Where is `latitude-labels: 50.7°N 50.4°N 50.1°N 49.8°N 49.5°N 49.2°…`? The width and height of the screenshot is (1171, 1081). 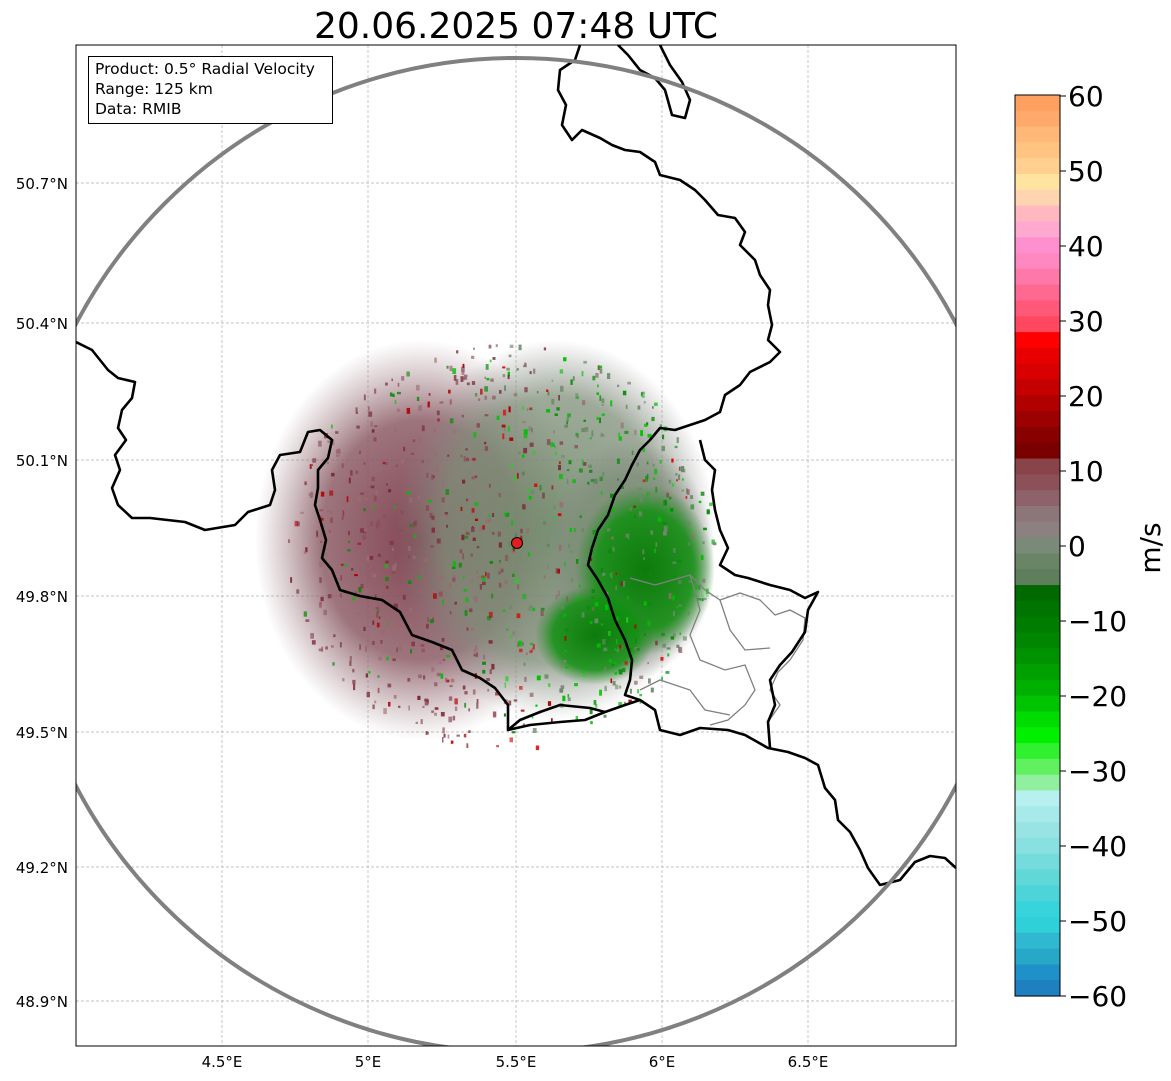 latitude-labels: 50.7°N 50.4°N 50.1°N 49.8°N 49.5°N 49.2°… is located at coordinates (42, 593).